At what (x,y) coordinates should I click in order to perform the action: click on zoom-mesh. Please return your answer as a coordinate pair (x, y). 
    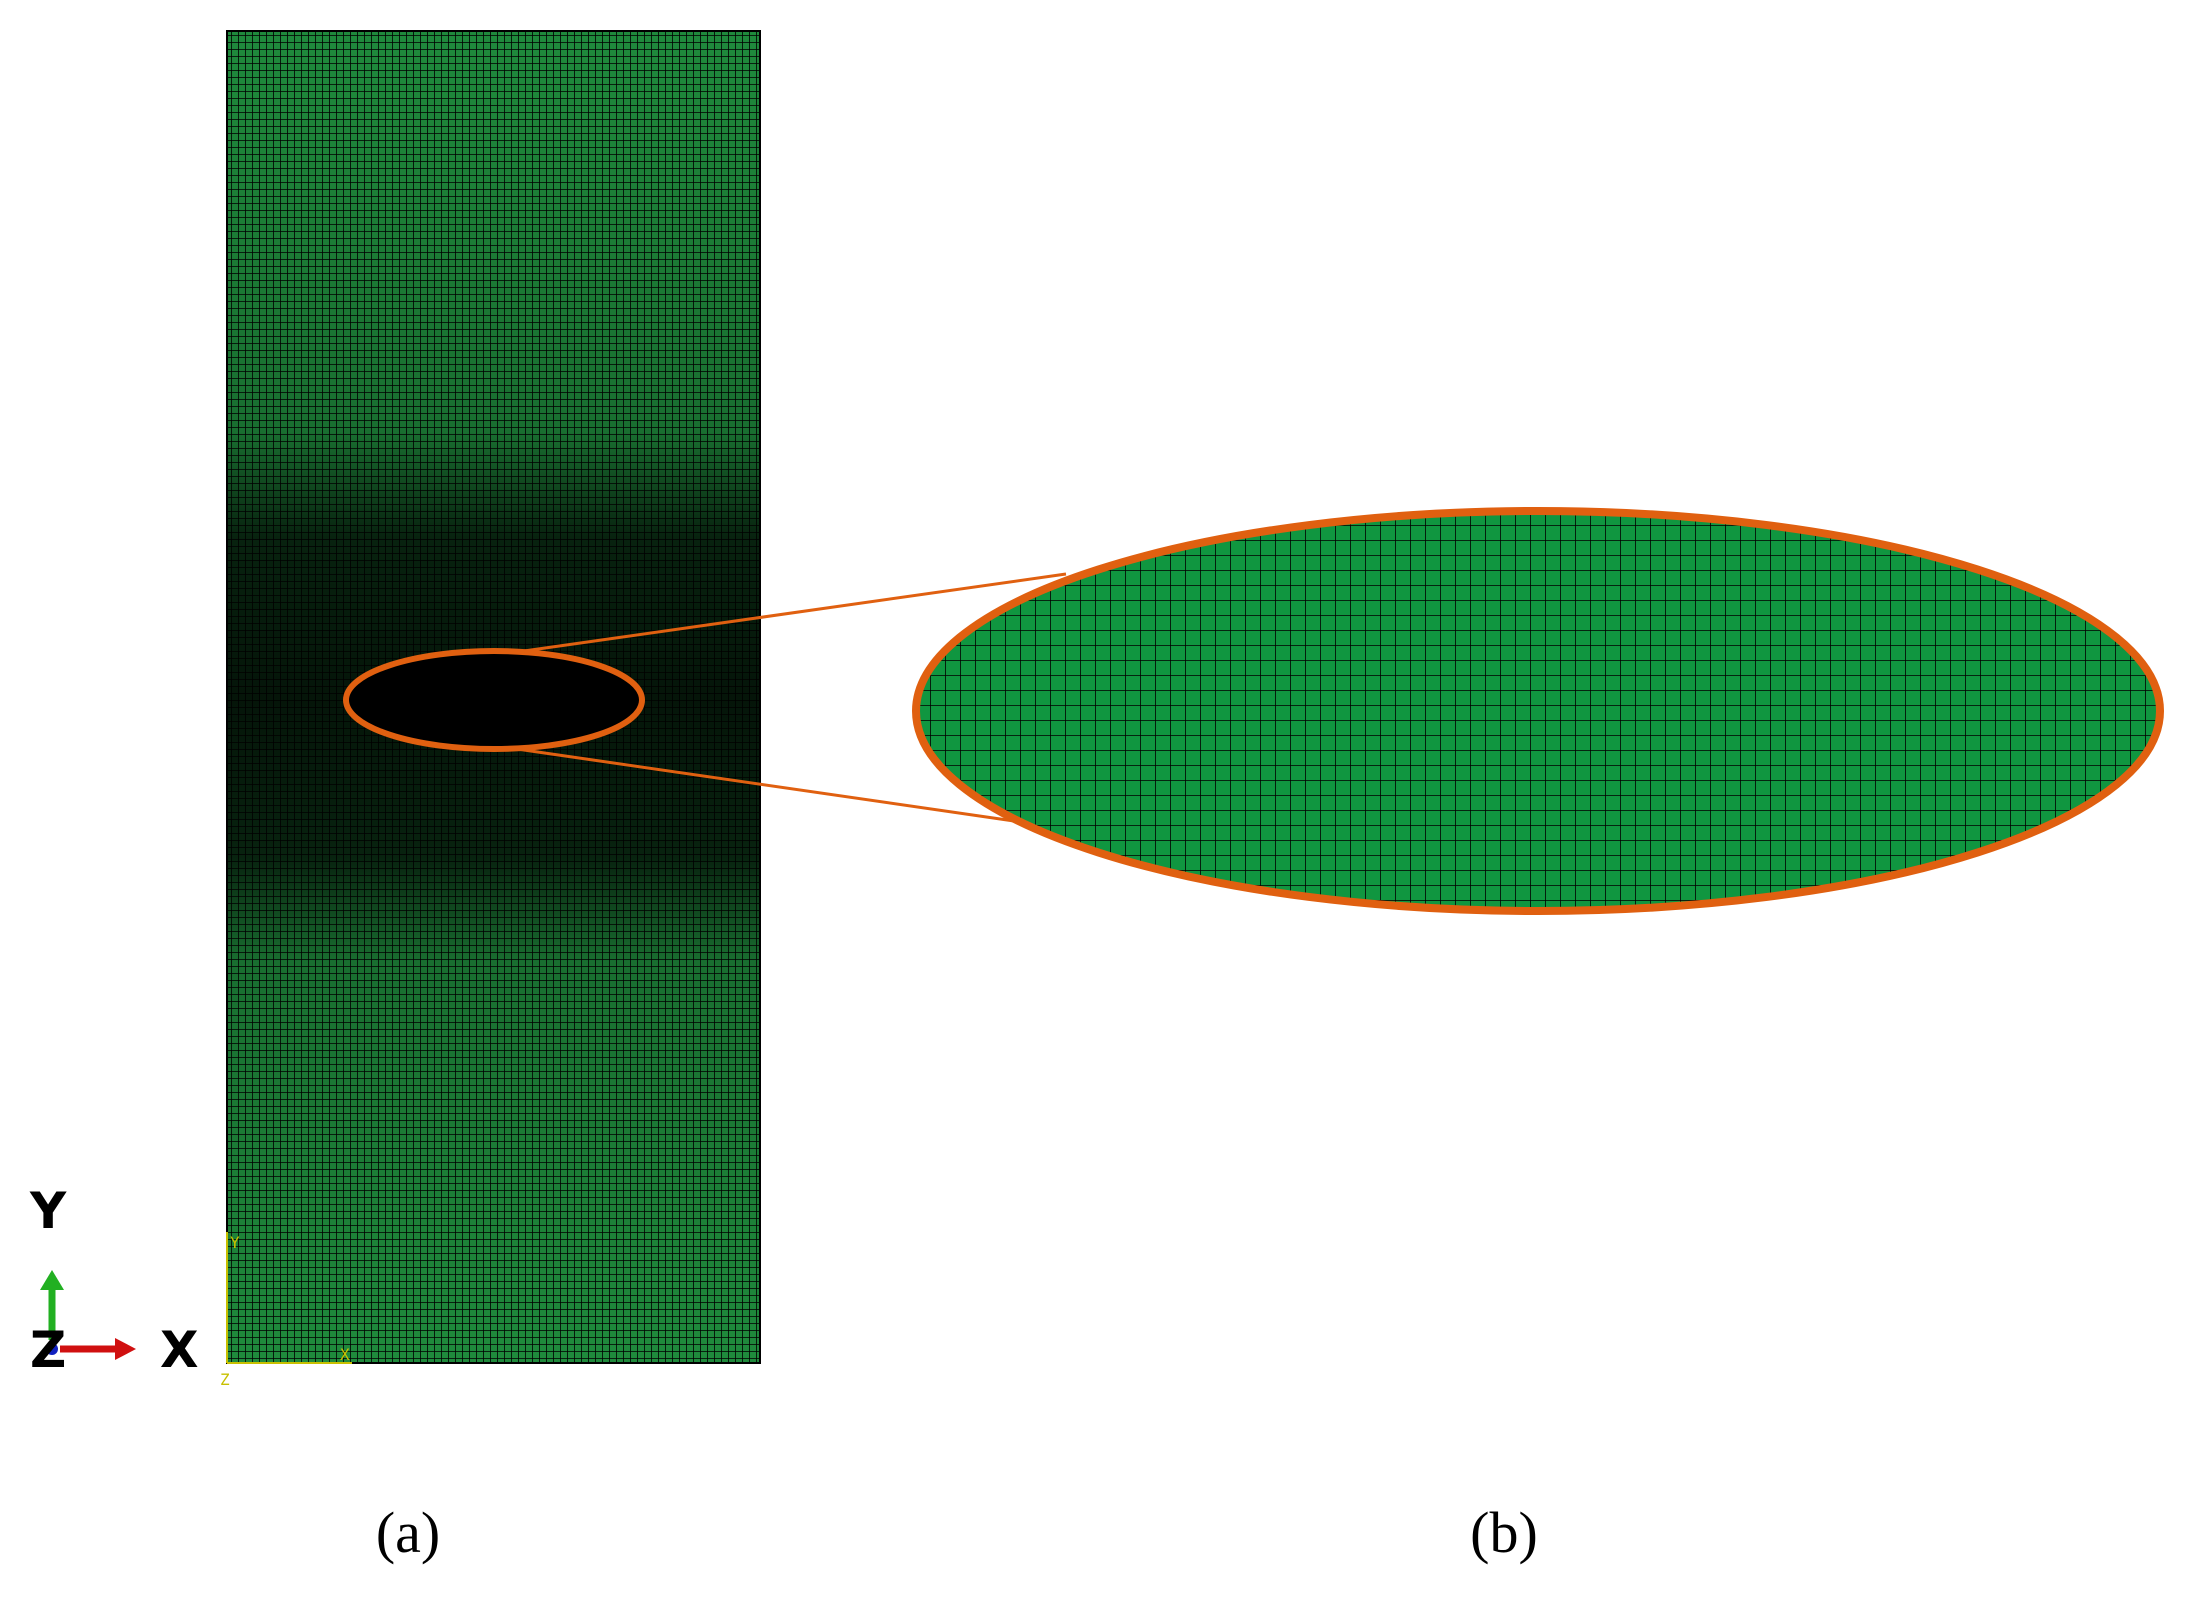
    Looking at the image, I should click on (1538, 711).